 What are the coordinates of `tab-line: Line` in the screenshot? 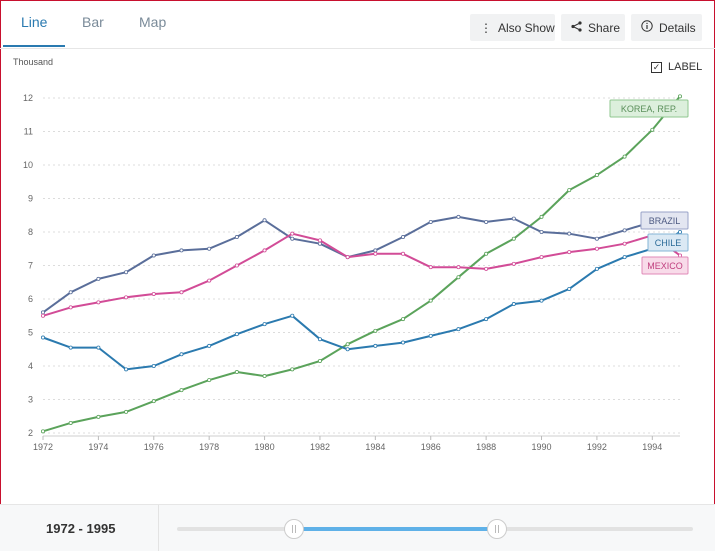 It's located at (34, 22).